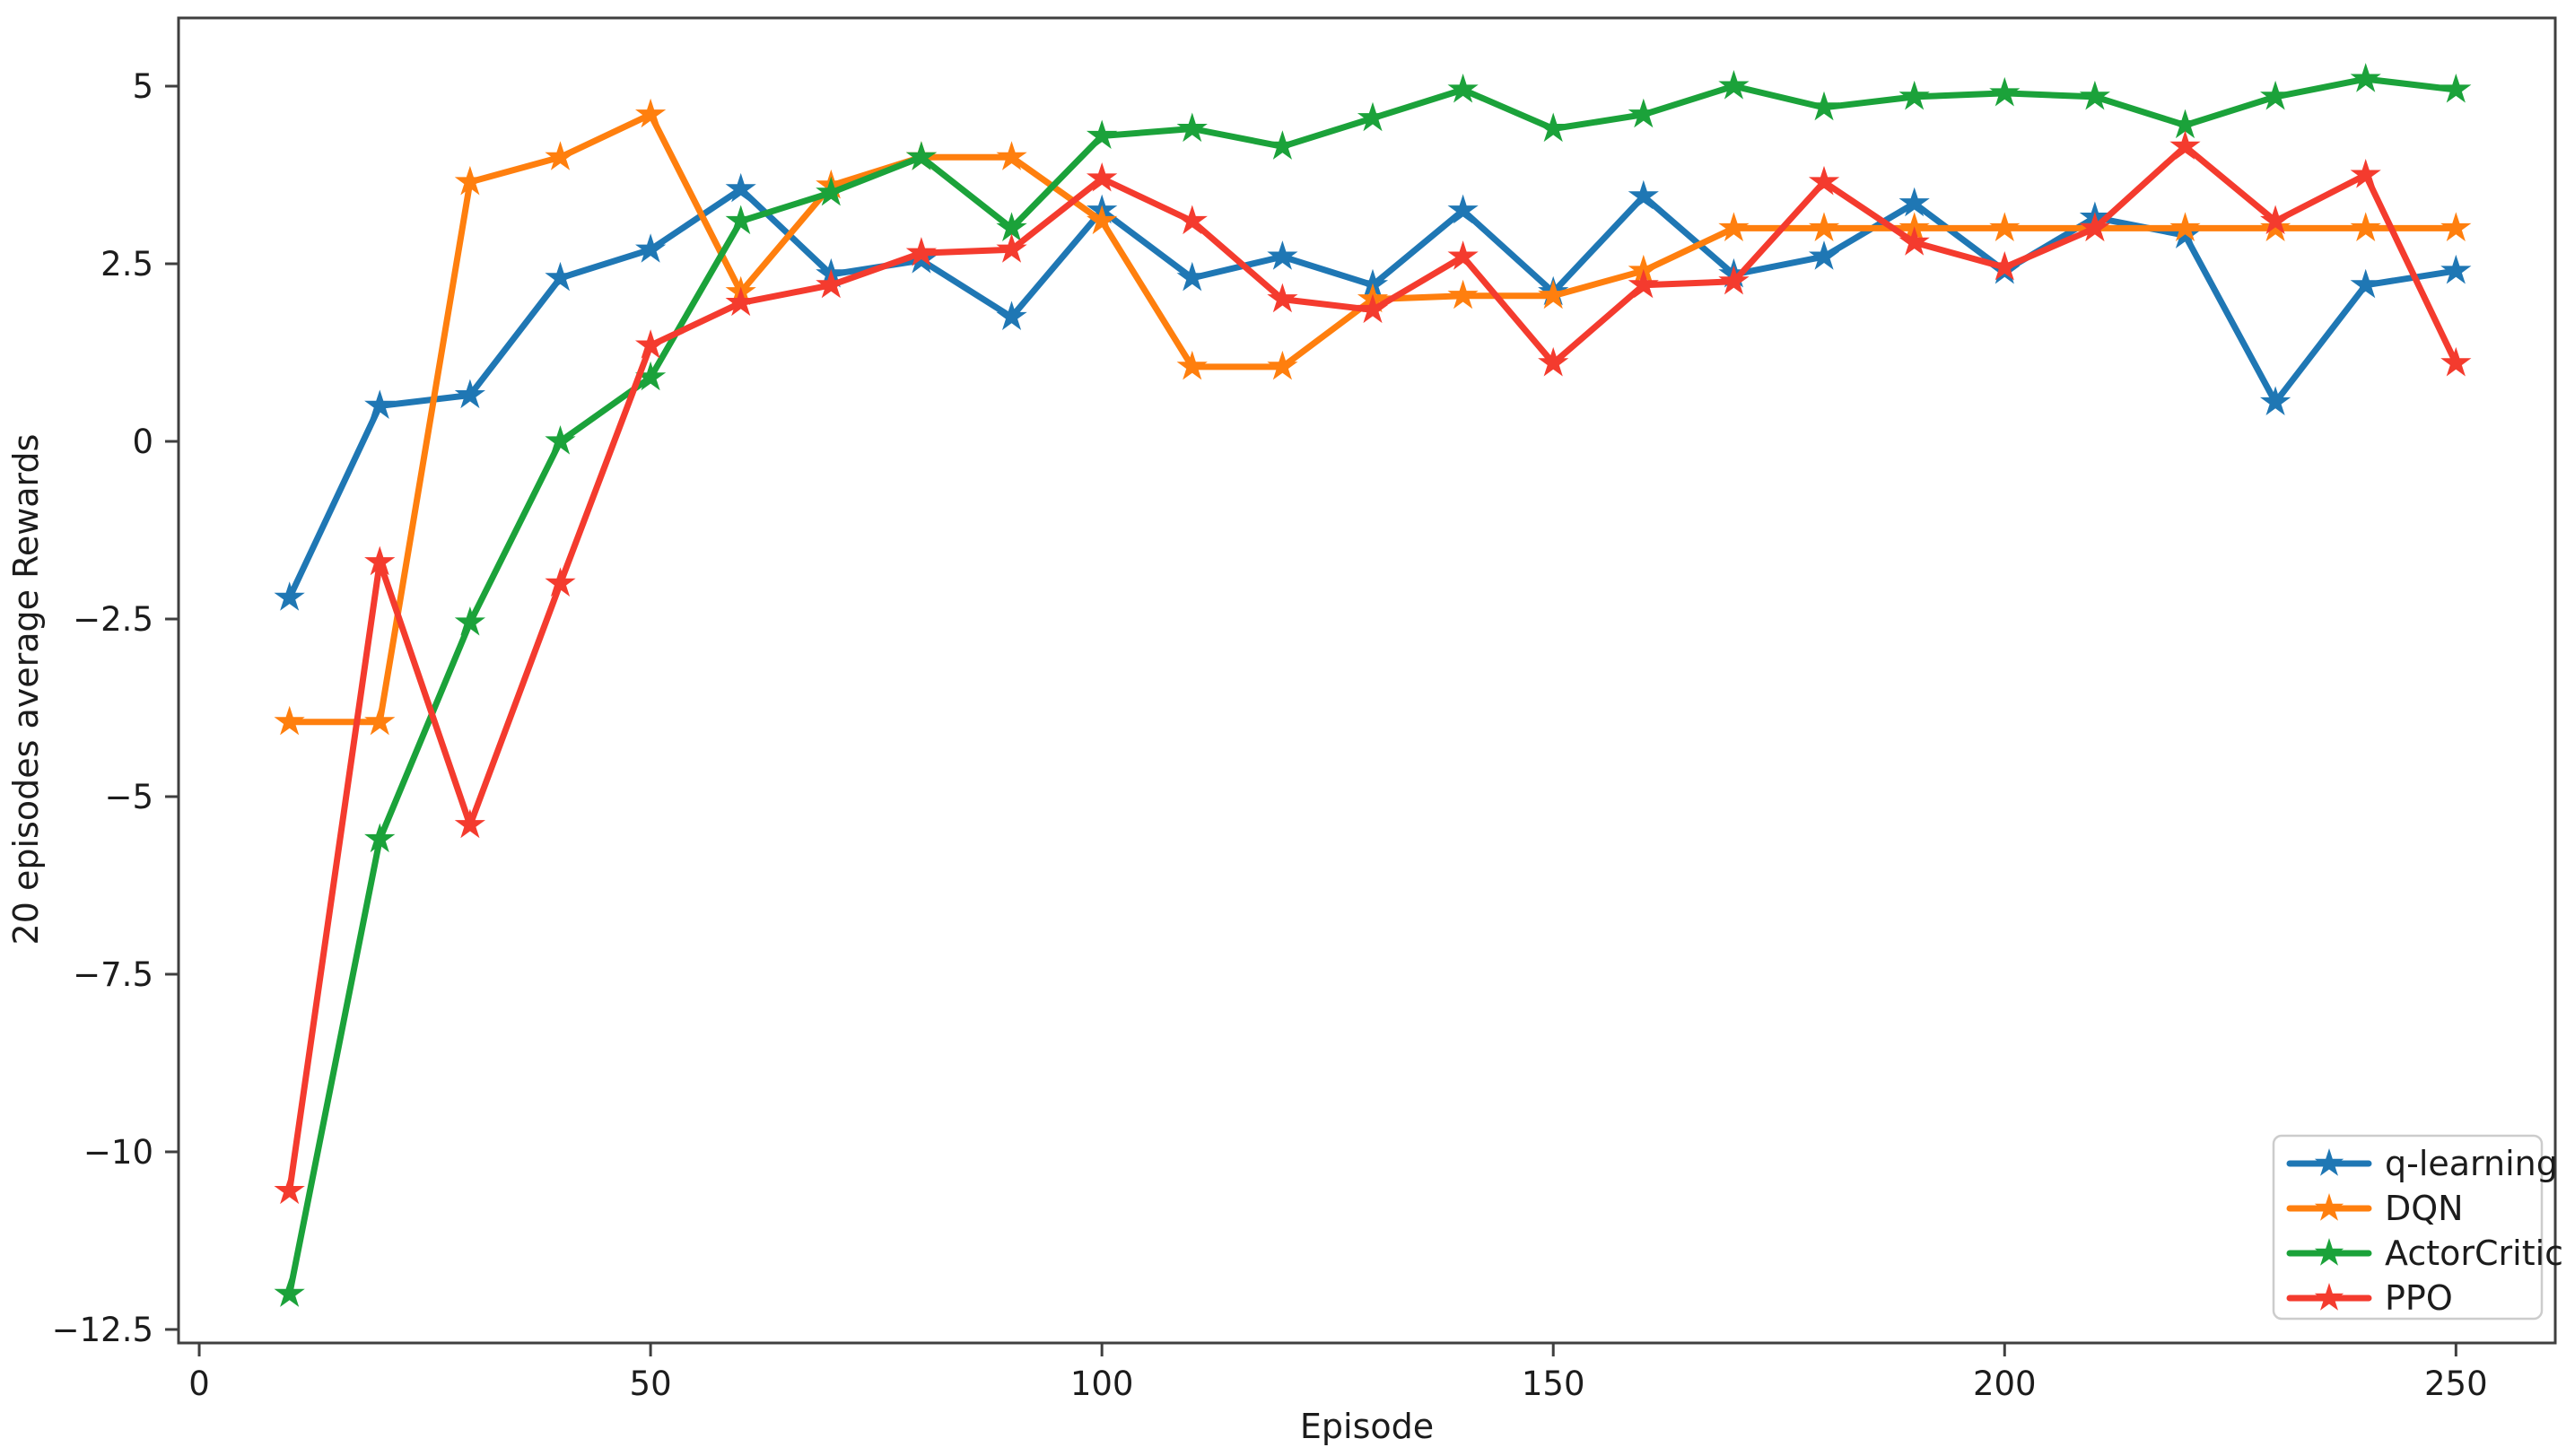 The height and width of the screenshot is (1456, 2575). Describe the element at coordinates (651, 1383) in the screenshot. I see `x-tick-label: 50` at that location.